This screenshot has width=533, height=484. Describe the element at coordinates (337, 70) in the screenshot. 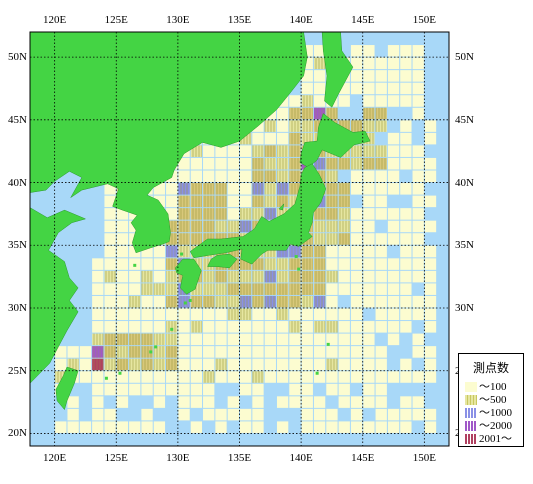

I see `sakhalin` at that location.